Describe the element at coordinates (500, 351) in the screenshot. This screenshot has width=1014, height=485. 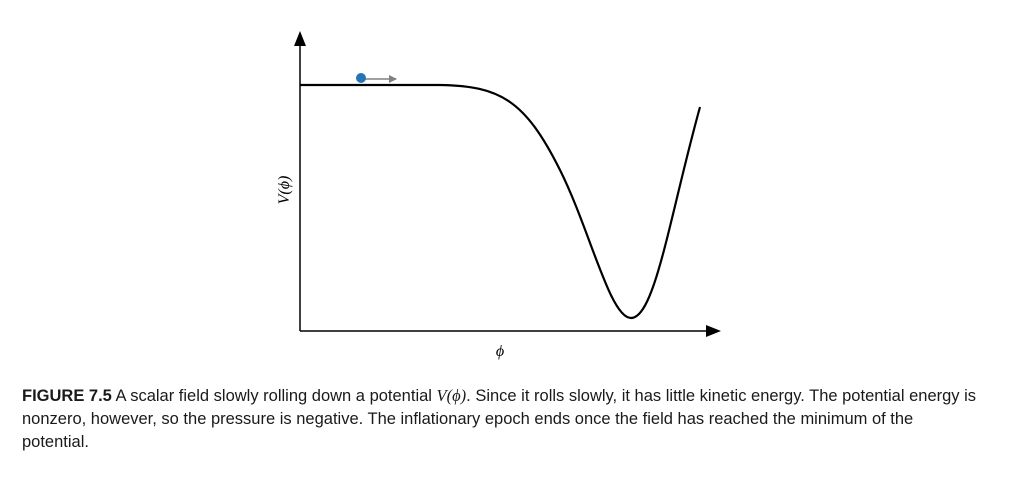
I see `x-axis-label: ϕ` at that location.